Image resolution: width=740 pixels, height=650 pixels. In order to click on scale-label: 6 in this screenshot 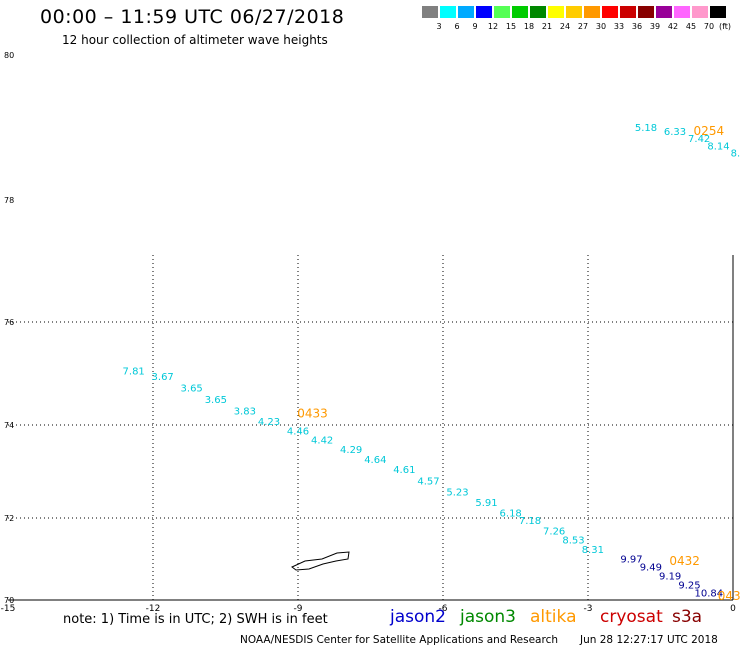, I will do `click(457, 26)`.